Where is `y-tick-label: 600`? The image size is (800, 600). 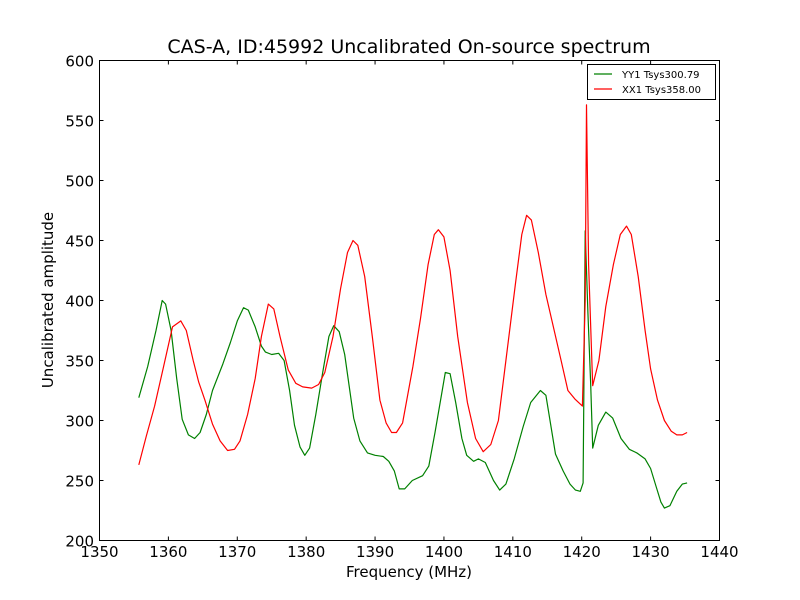 y-tick-label: 600 is located at coordinates (79, 62).